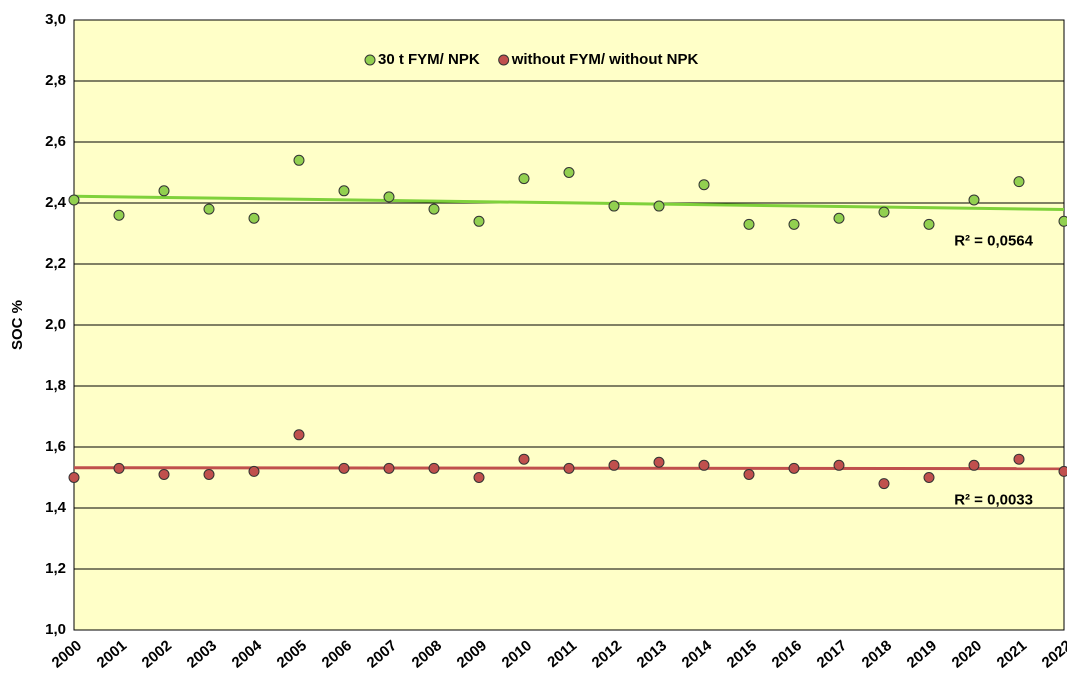  I want to click on x-tick-label: 2003, so click(202, 654).